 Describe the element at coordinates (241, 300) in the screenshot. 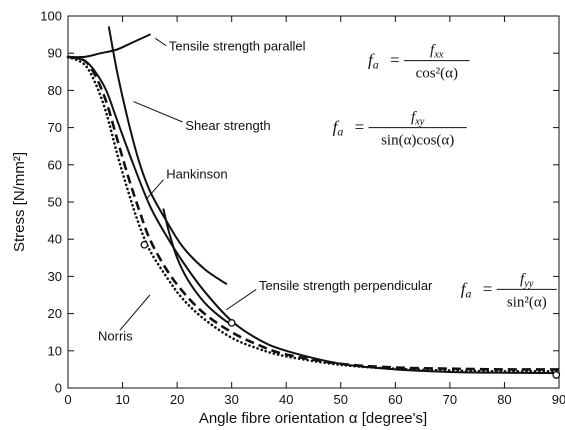

I see `leader-line-tensile_perpendicular` at that location.